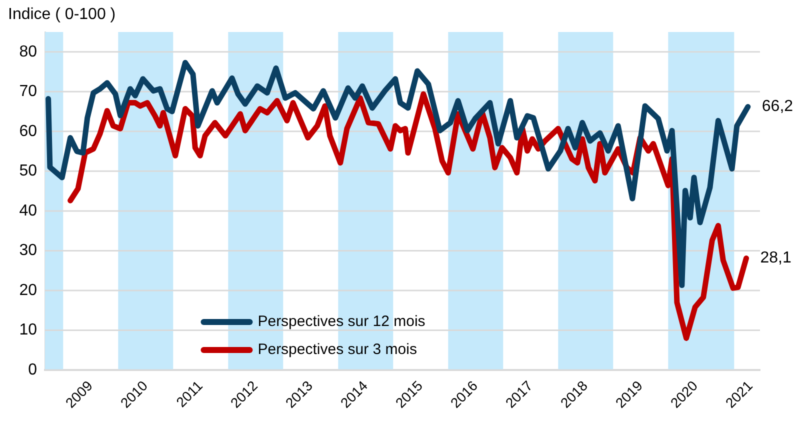 The image size is (803, 427). What do you see at coordinates (28, 290) in the screenshot?
I see `y-tick-label: 20` at bounding box center [28, 290].